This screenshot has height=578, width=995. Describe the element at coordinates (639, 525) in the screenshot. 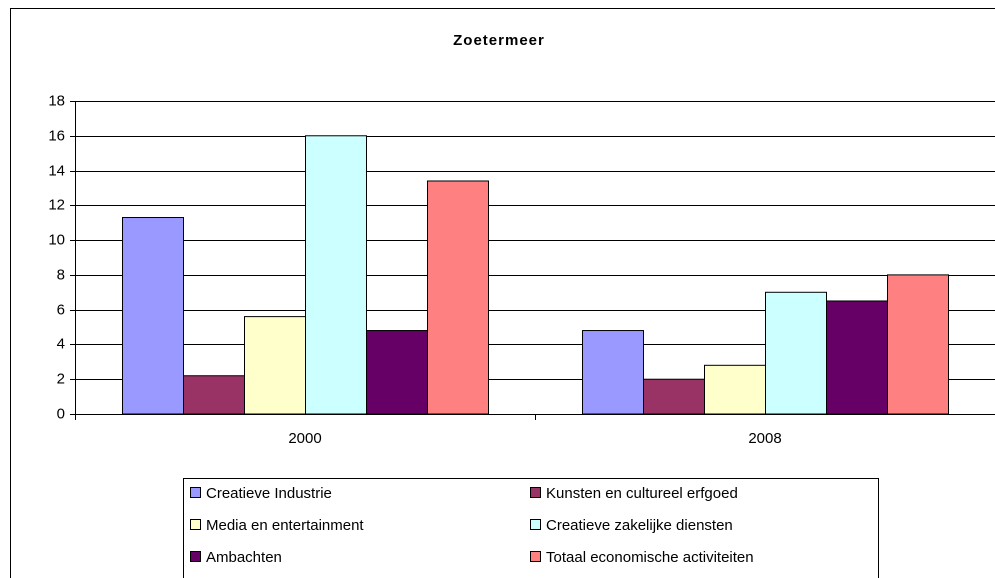

I see `legend-label: Creatieve zakelijke diensten` at that location.